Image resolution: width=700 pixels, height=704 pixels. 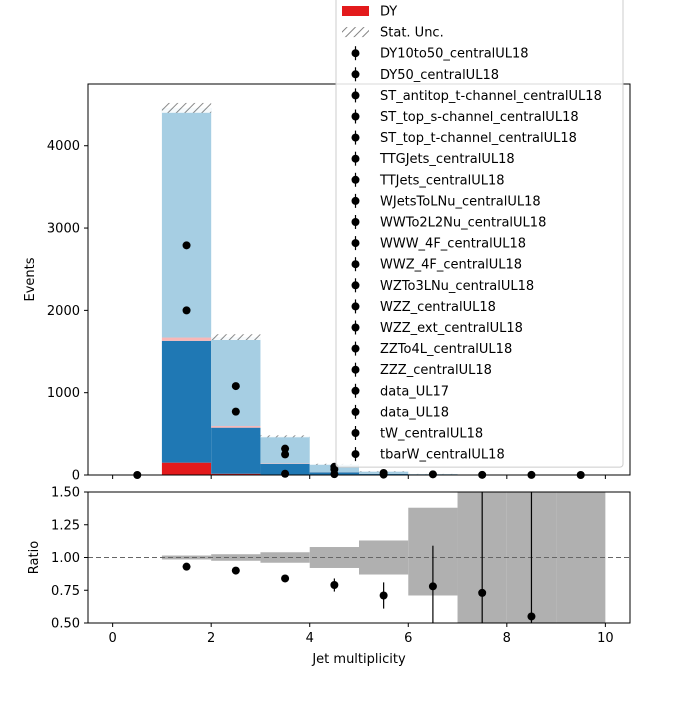 I want to click on main-y-axis-label: Events, so click(x=30, y=279).